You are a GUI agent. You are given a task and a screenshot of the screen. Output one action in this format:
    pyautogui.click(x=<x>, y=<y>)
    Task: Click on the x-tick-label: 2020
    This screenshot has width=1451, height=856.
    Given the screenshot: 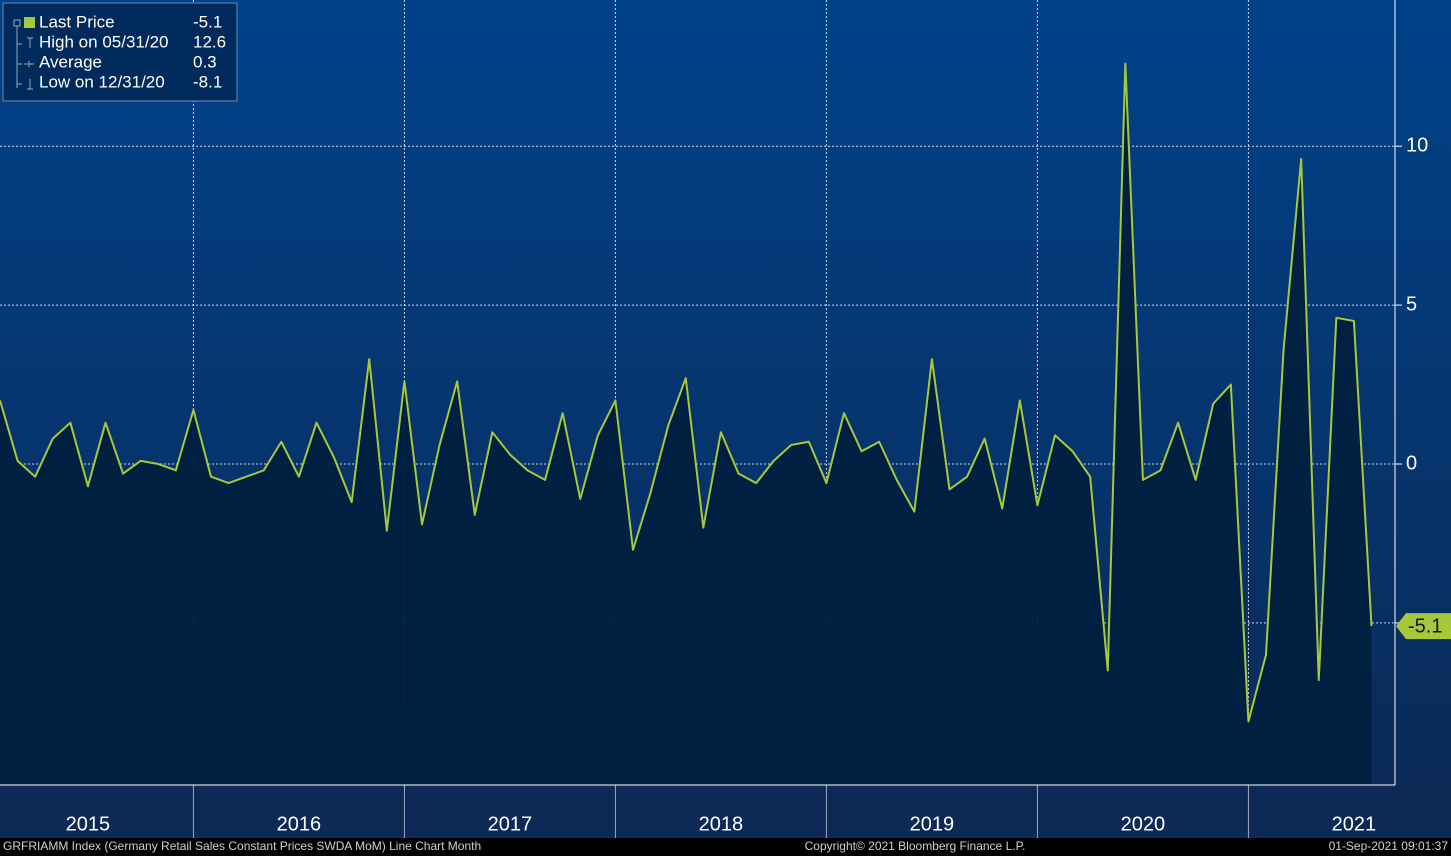 What is the action you would take?
    pyautogui.click(x=1143, y=824)
    